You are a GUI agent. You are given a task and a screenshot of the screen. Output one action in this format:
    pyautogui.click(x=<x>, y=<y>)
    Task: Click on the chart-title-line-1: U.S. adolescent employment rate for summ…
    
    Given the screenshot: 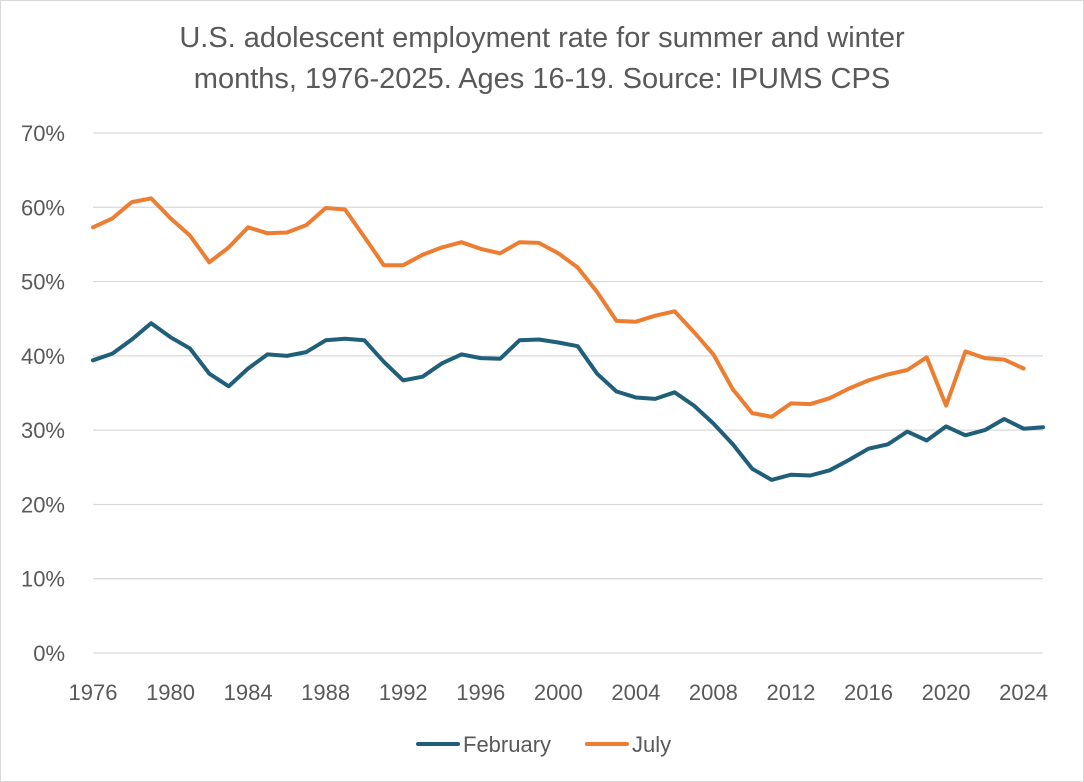 What is the action you would take?
    pyautogui.click(x=542, y=38)
    